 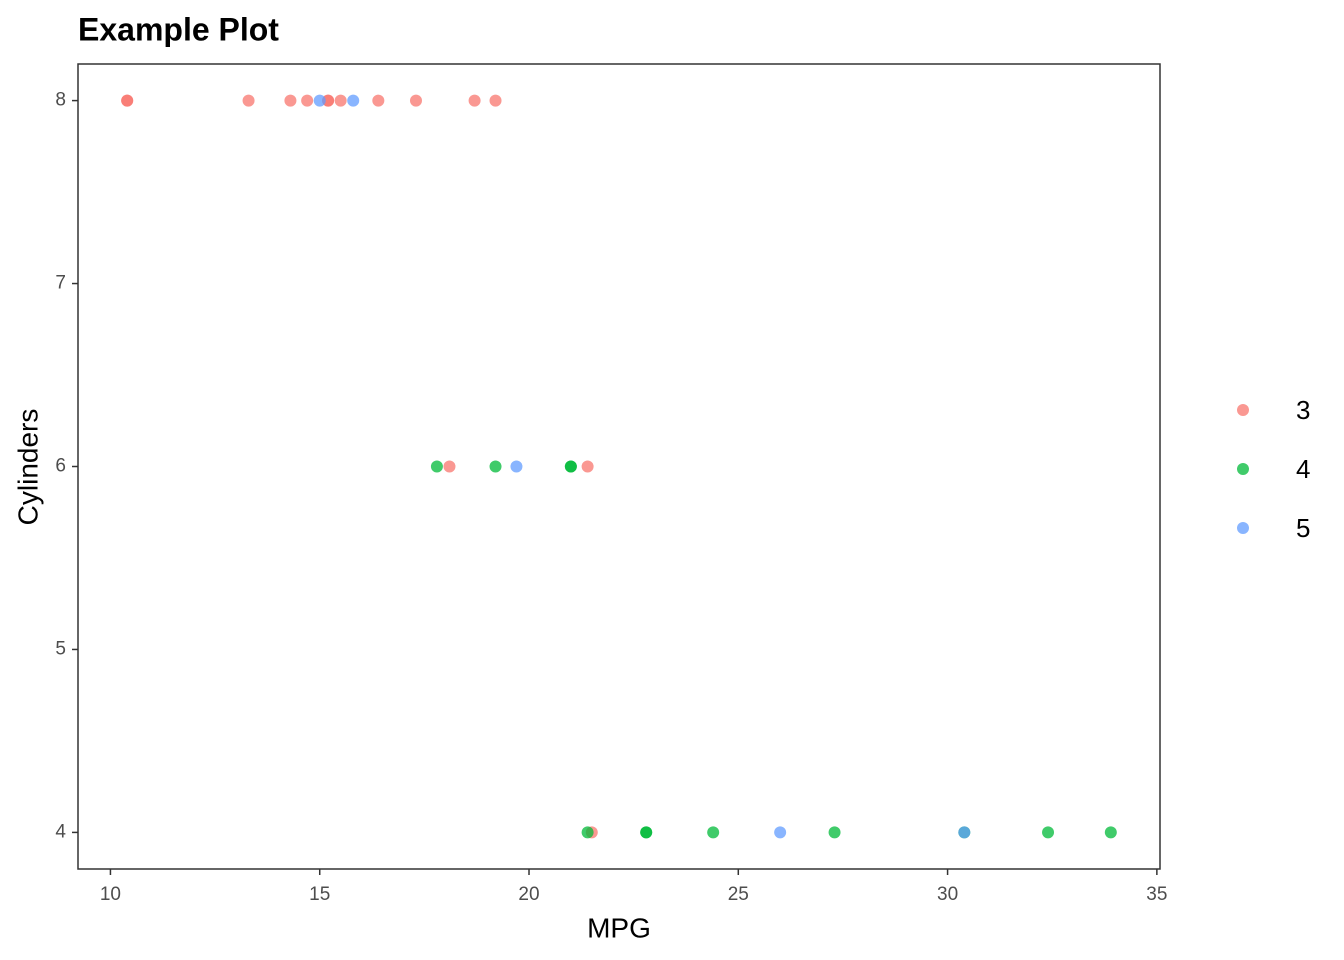 What do you see at coordinates (60, 466) in the screenshot?
I see `y-tick-label: 6` at bounding box center [60, 466].